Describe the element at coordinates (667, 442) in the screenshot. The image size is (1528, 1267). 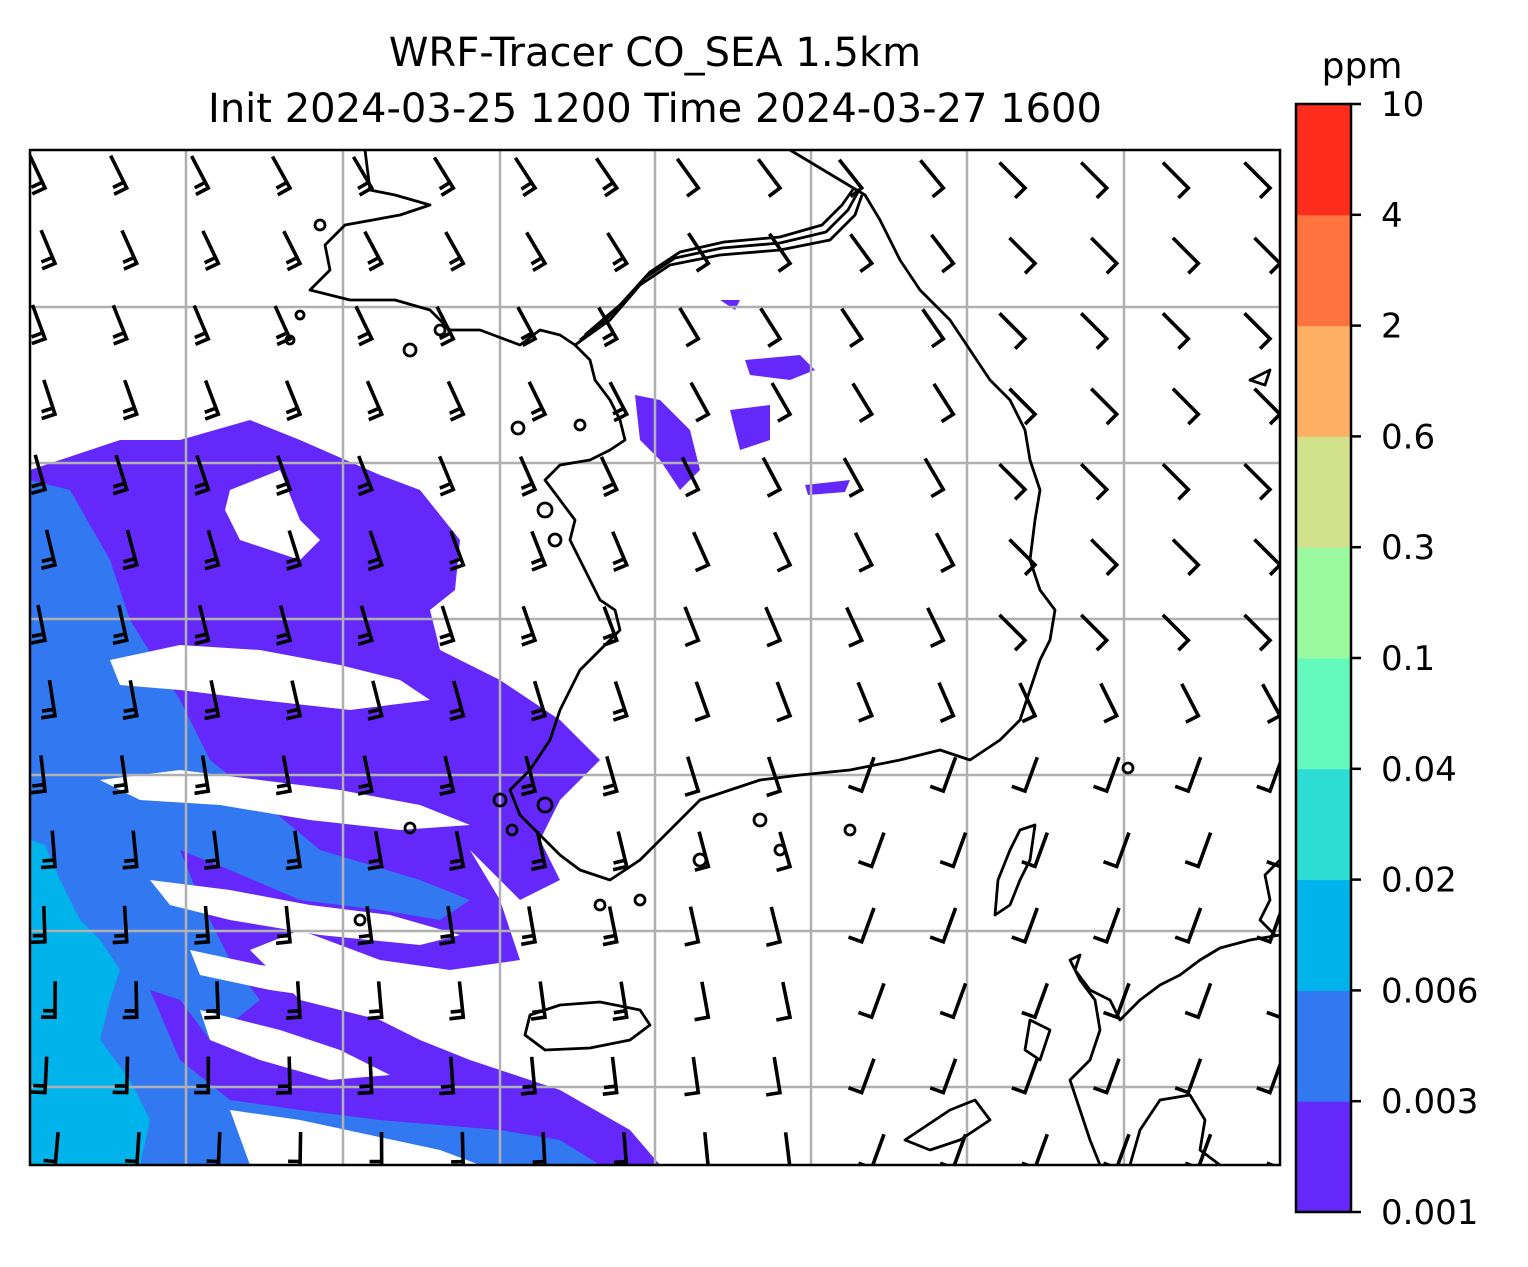
I see `tracer-patch-north` at that location.